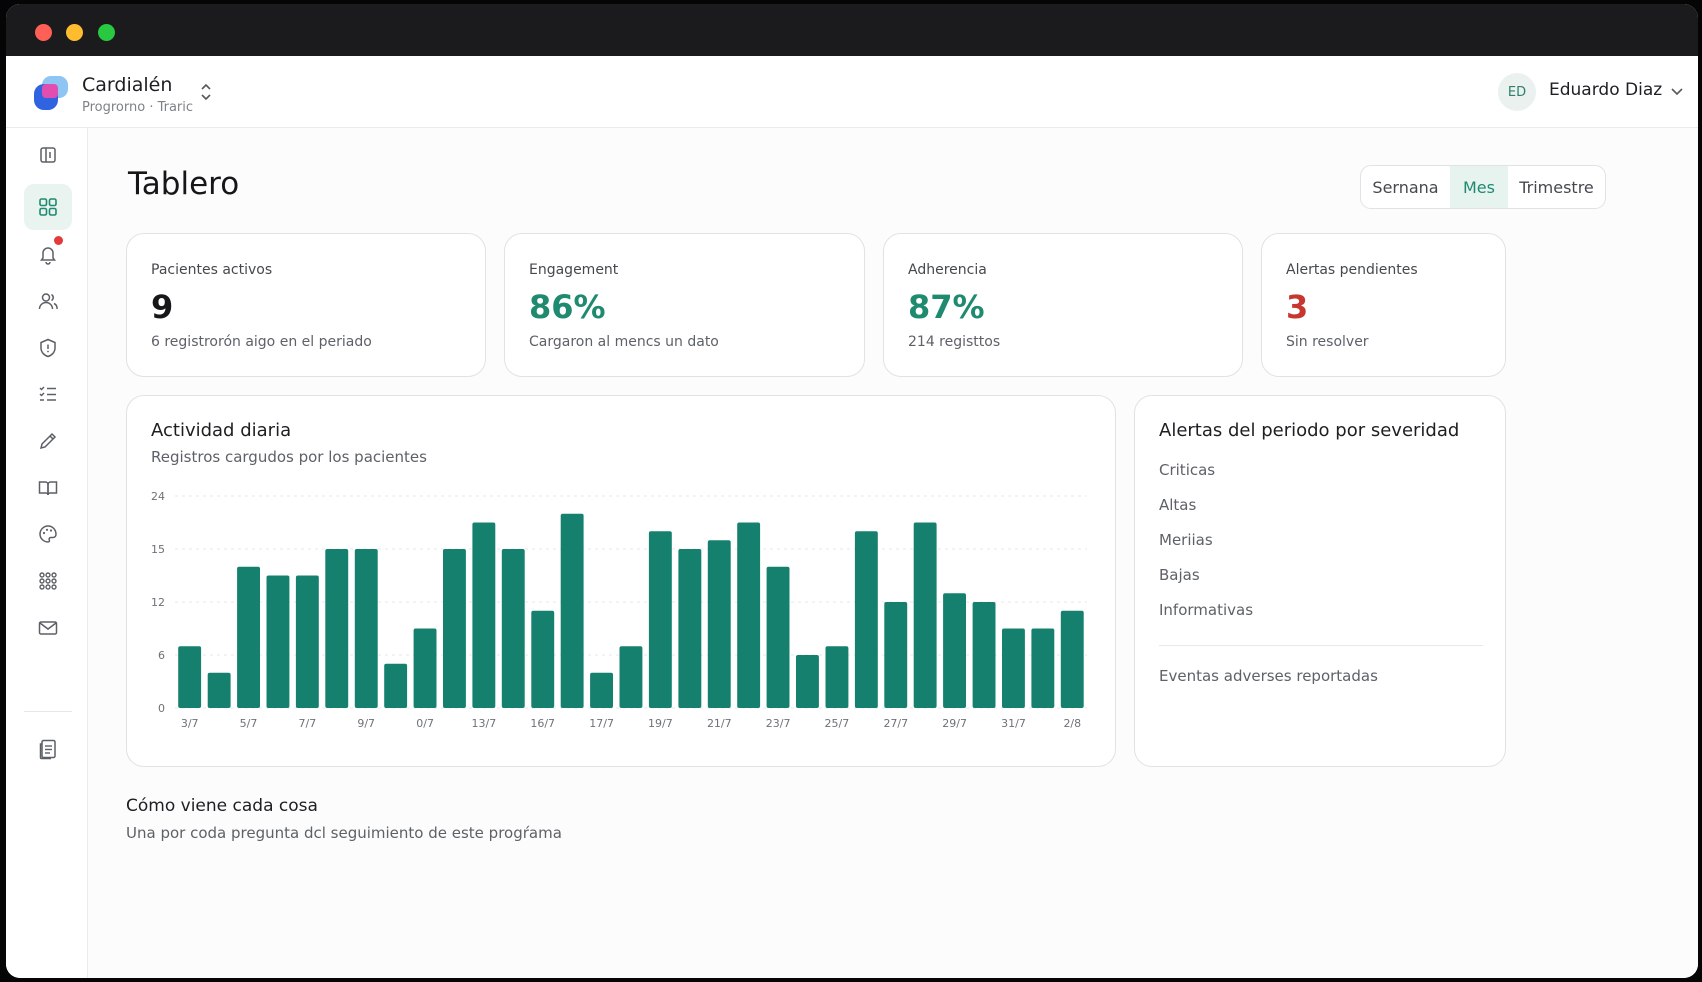 This screenshot has height=982, width=1702. I want to click on sidebar-item-reports, so click(48, 749).